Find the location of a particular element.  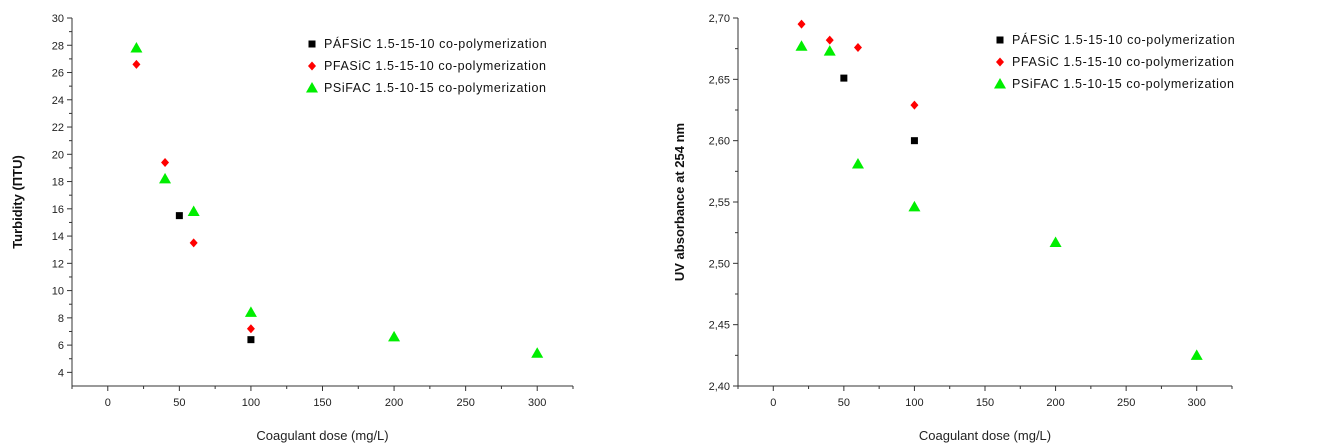

y-tick-label: 6 is located at coordinates (61, 346).